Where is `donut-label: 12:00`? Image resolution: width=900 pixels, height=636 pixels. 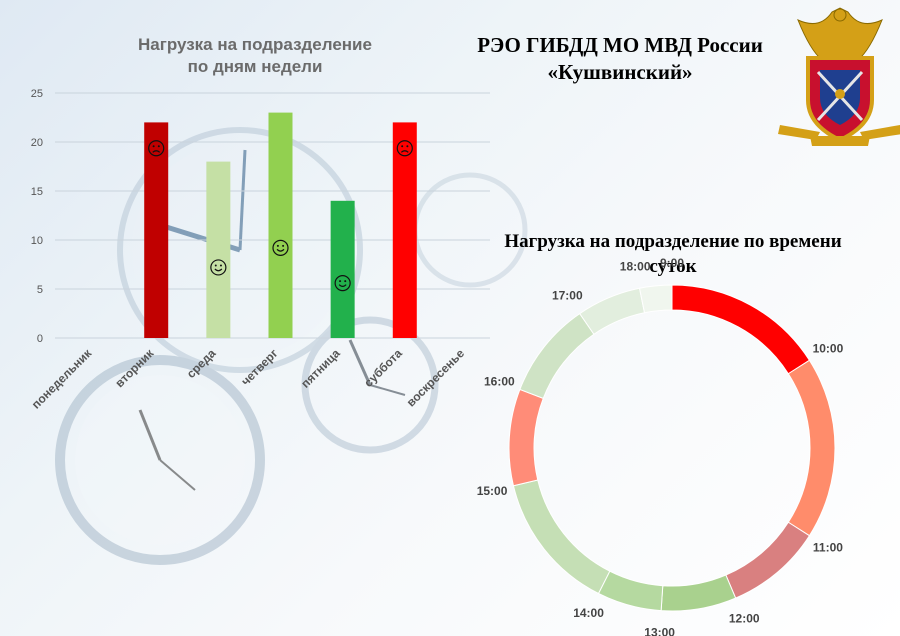 donut-label: 12:00 is located at coordinates (744, 618).